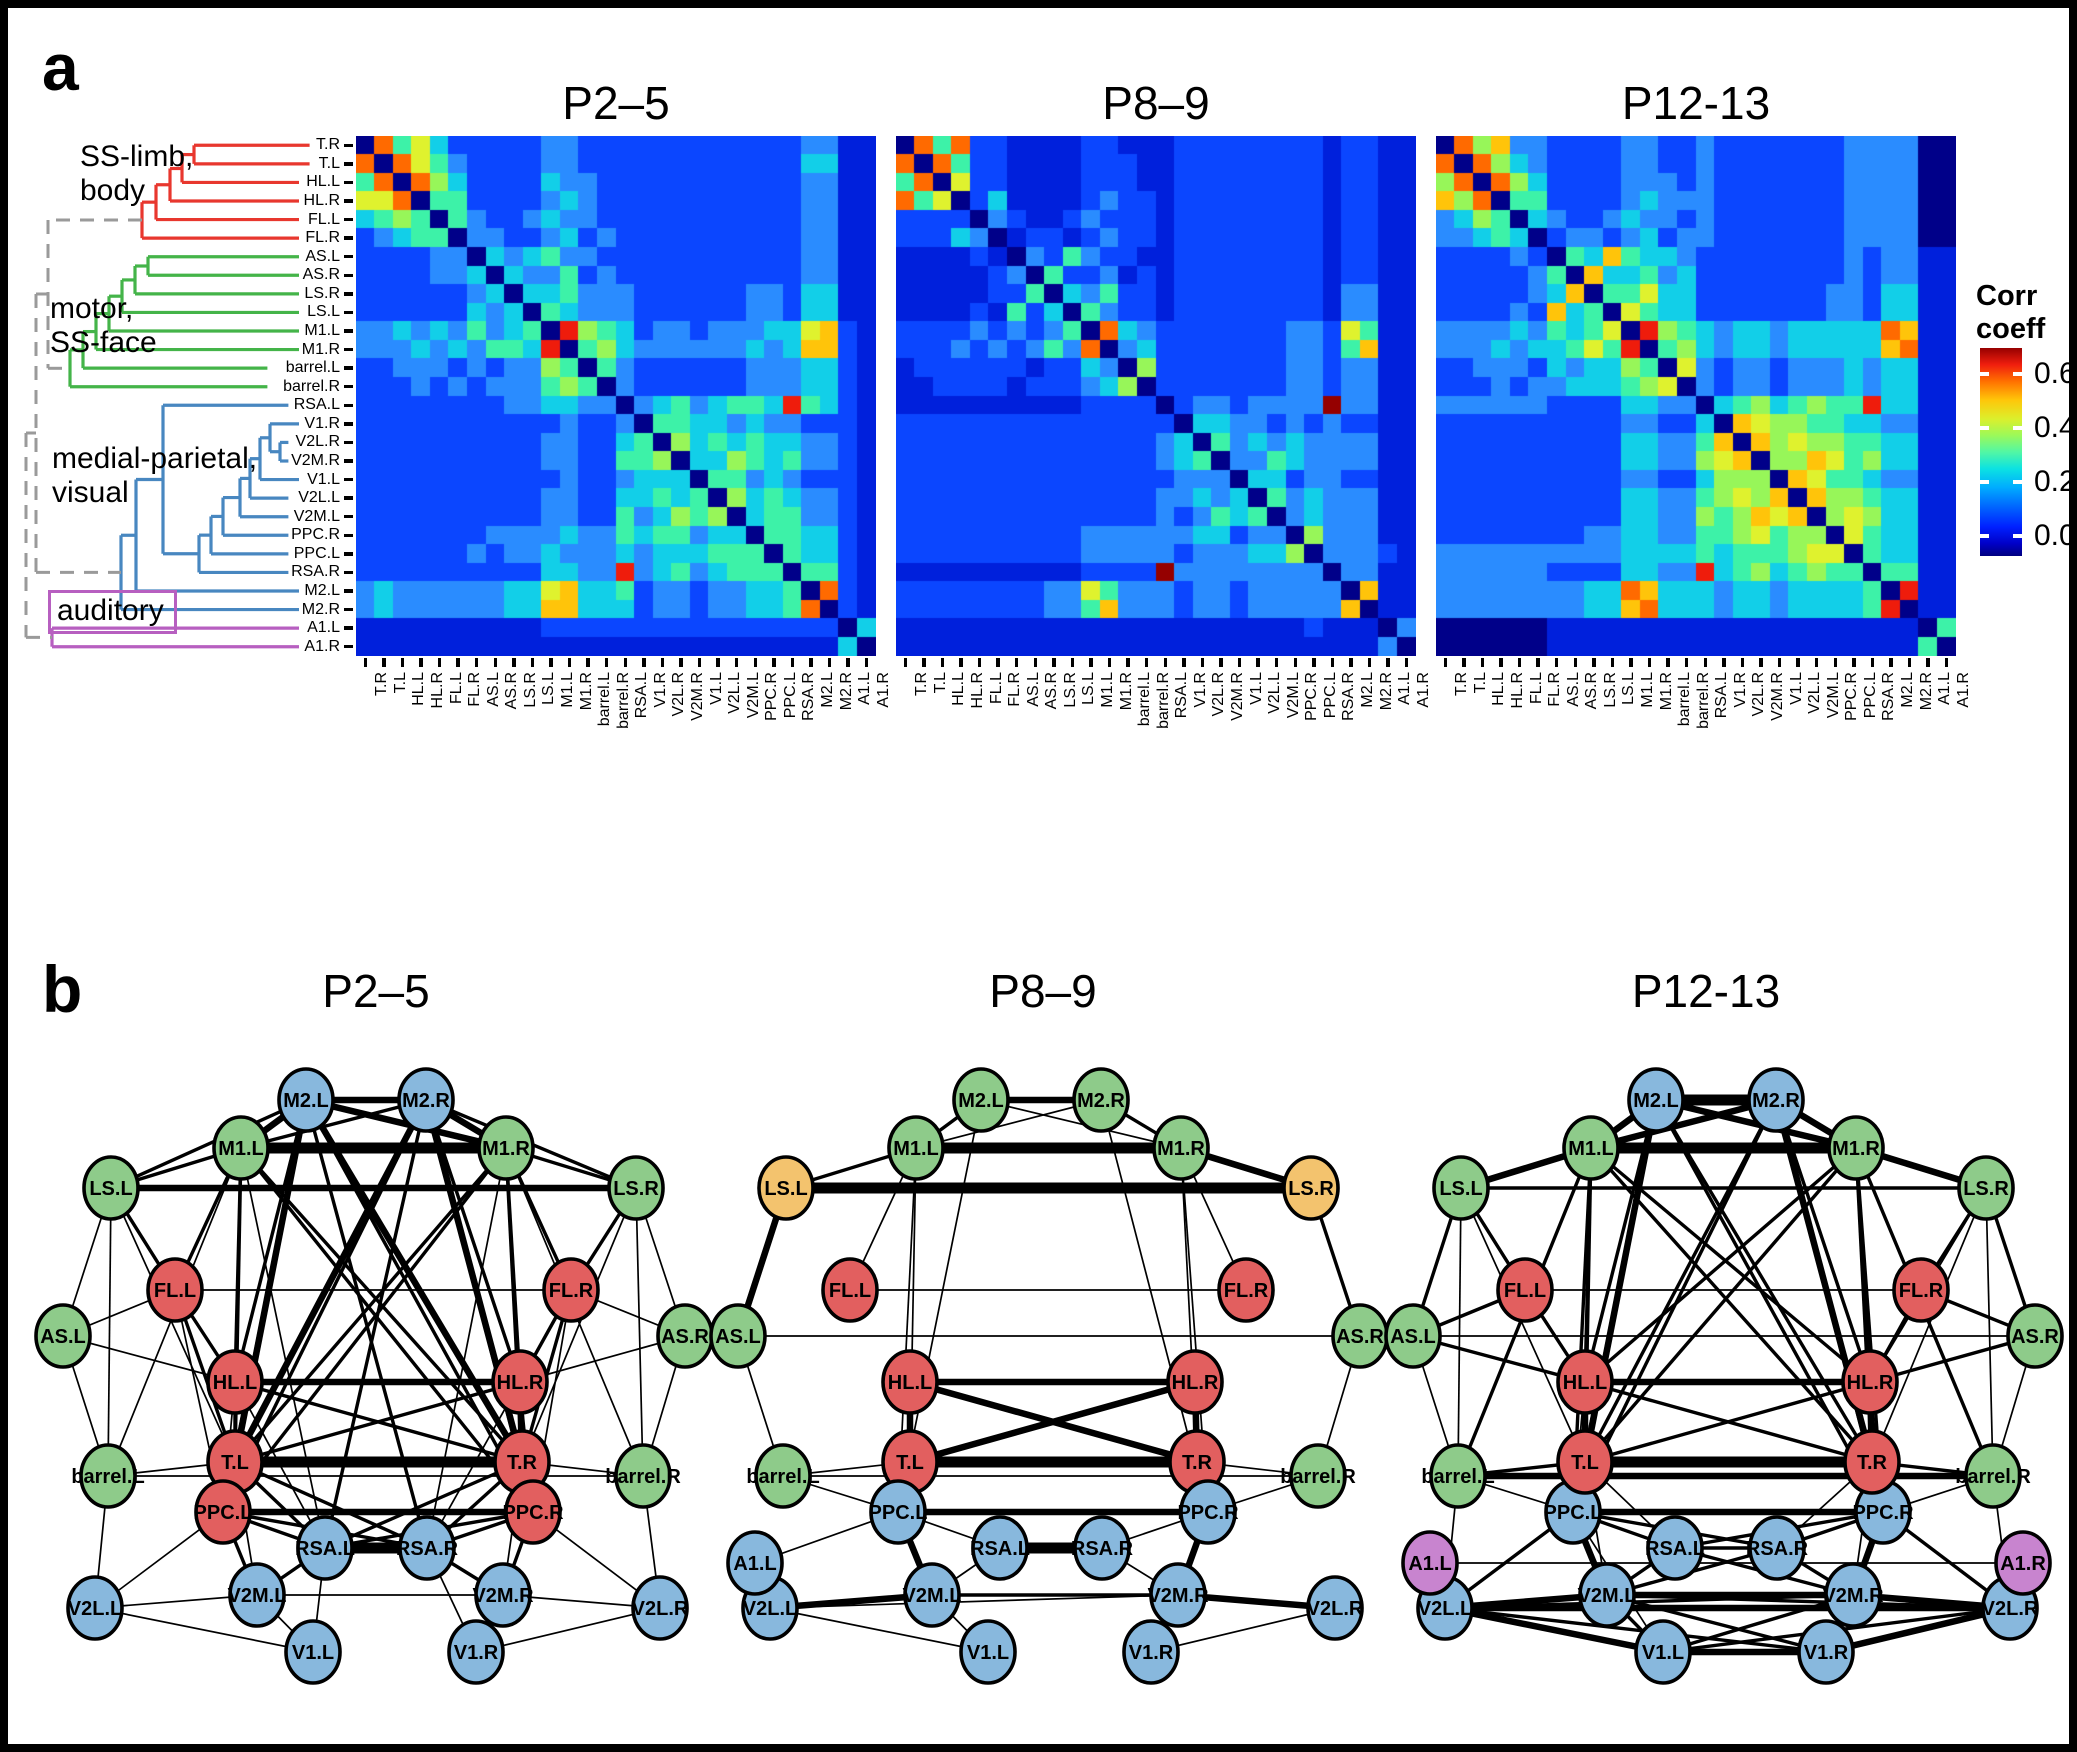 The width and height of the screenshot is (2077, 1752). What do you see at coordinates (136, 174) in the screenshot?
I see `cluster-label-ss-limb-body: SS-limb, body` at bounding box center [136, 174].